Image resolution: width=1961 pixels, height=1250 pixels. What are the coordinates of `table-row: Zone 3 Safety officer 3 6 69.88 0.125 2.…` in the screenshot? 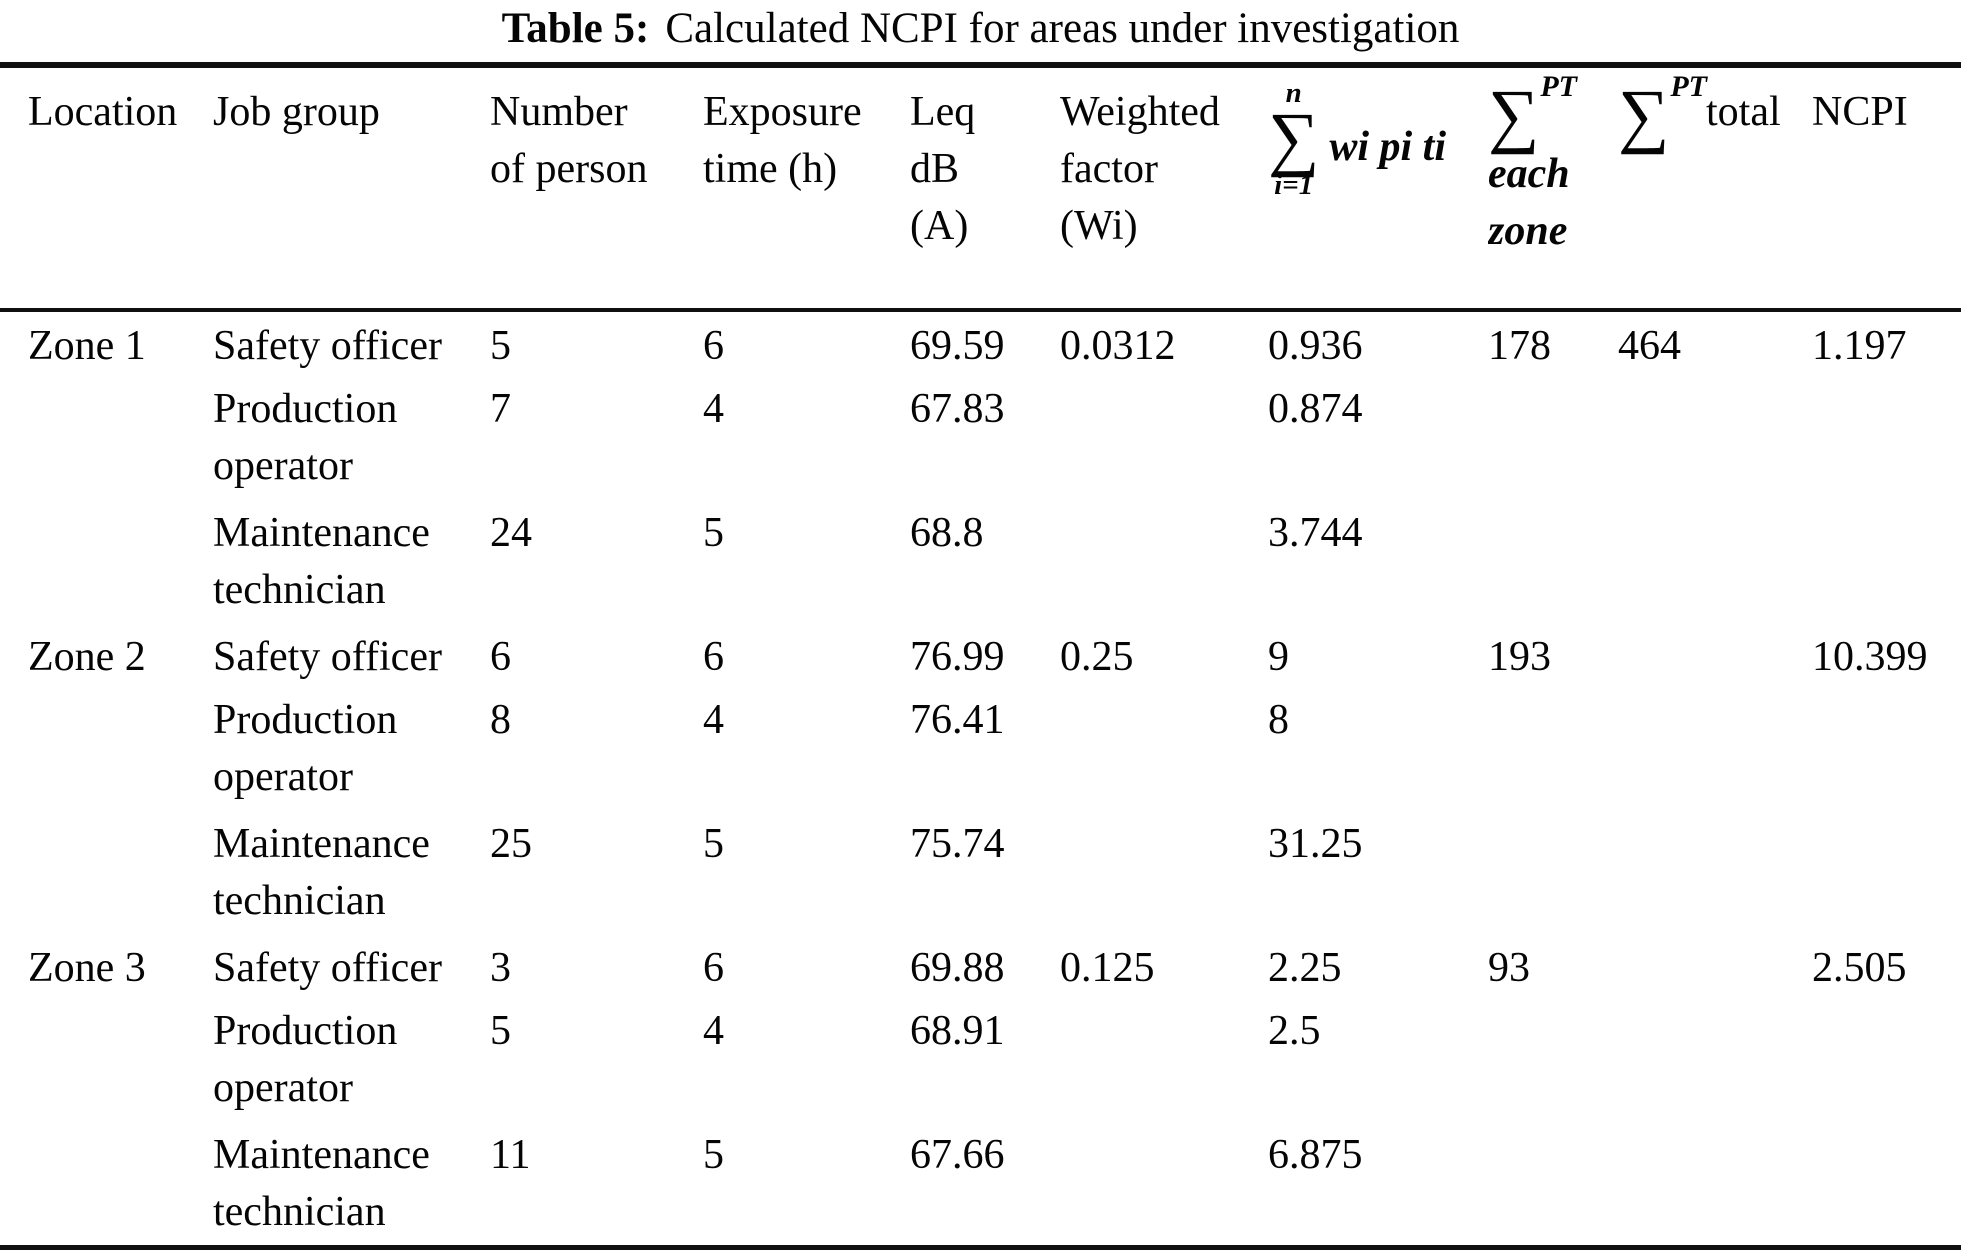 It's located at (980, 965).